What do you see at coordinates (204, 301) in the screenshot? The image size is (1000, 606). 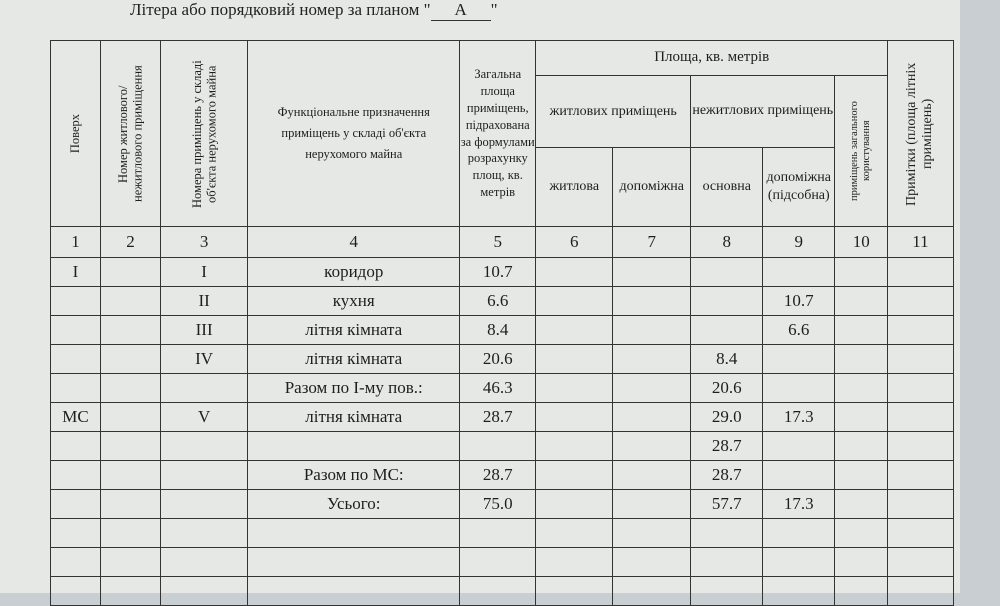 I see `cell: II` at bounding box center [204, 301].